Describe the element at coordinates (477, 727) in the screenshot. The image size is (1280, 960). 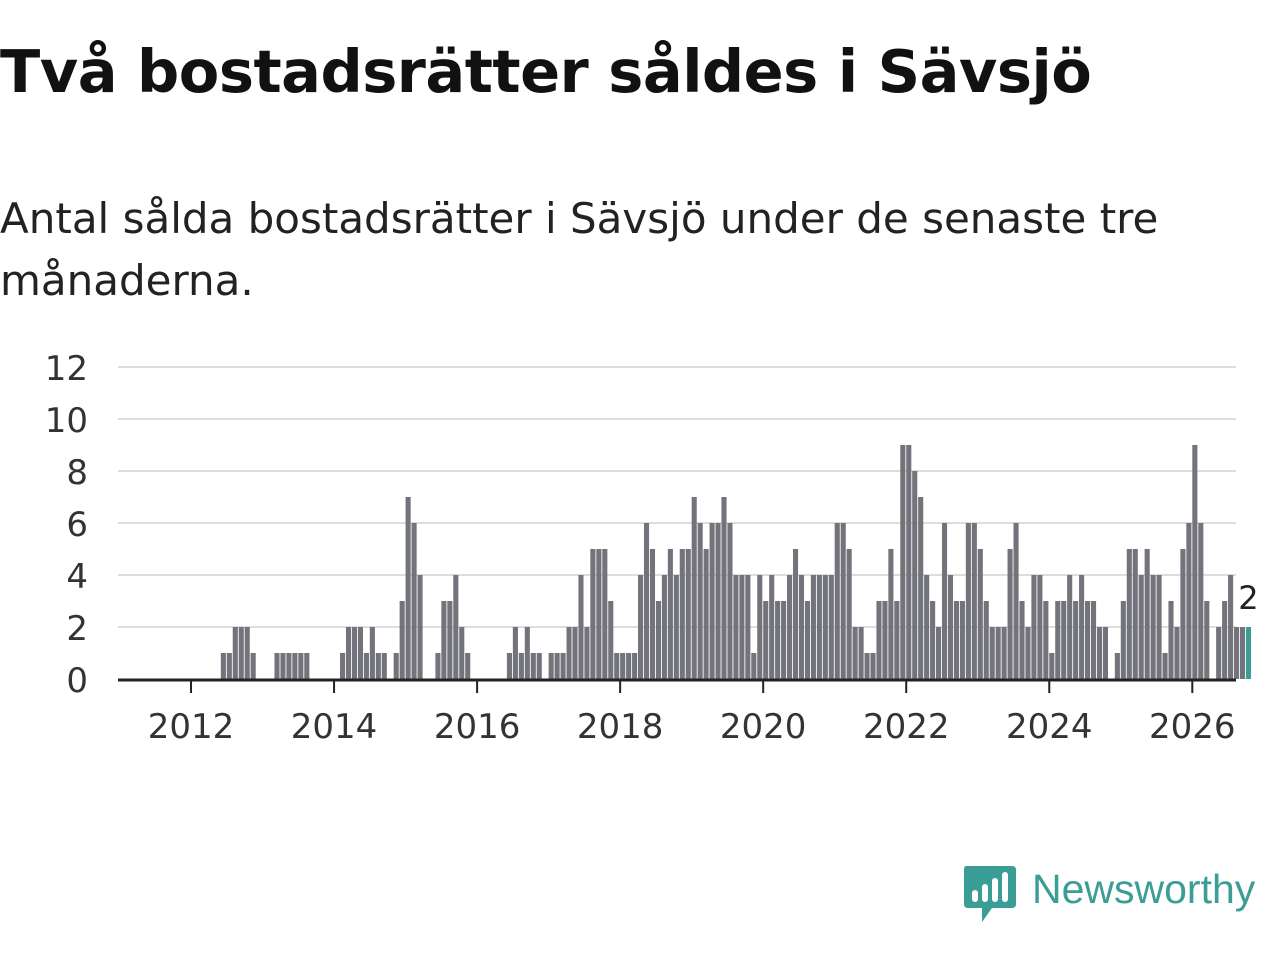
I see `x-tick-label: 2016` at that location.